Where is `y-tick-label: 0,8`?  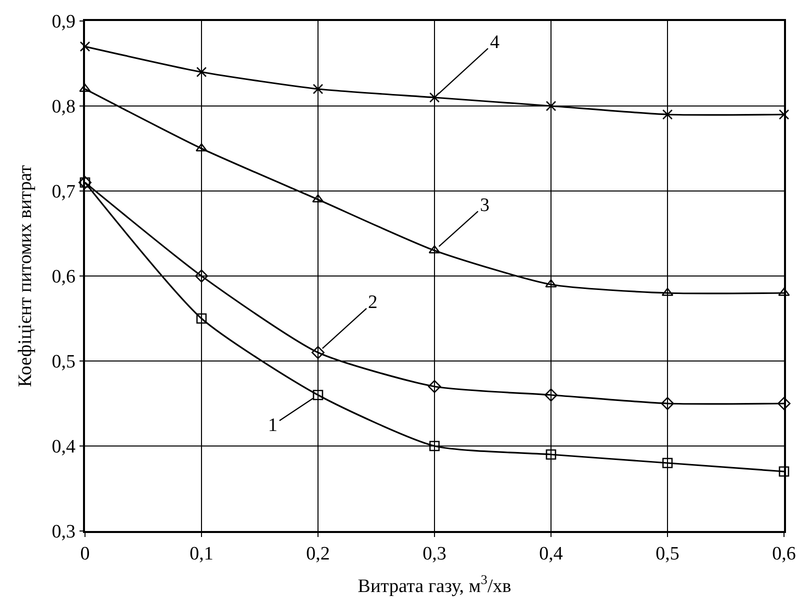
y-tick-label: 0,8 is located at coordinates (64, 107).